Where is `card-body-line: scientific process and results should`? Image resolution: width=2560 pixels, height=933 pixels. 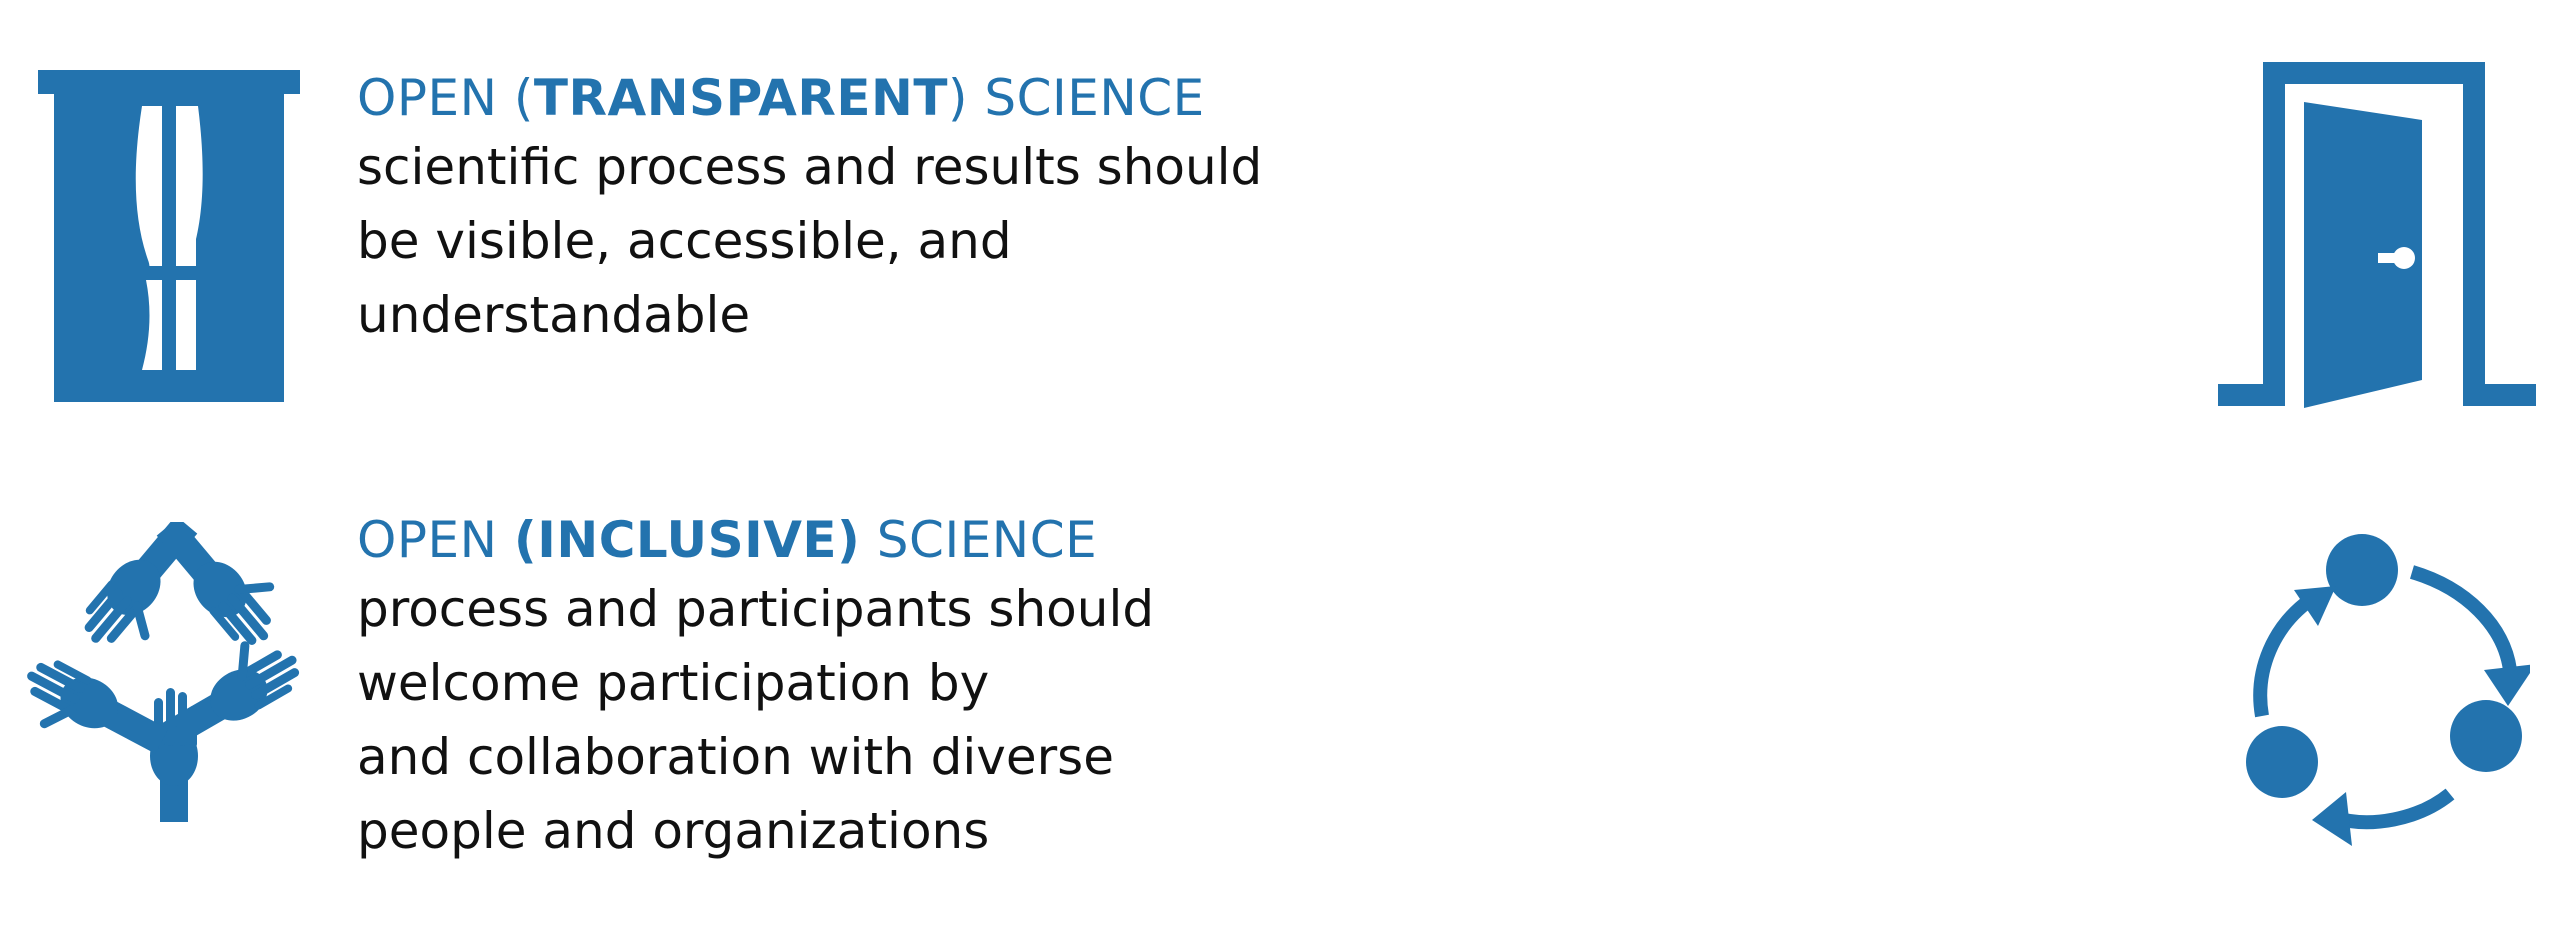 card-body-line: scientific process and results should is located at coordinates (810, 167).